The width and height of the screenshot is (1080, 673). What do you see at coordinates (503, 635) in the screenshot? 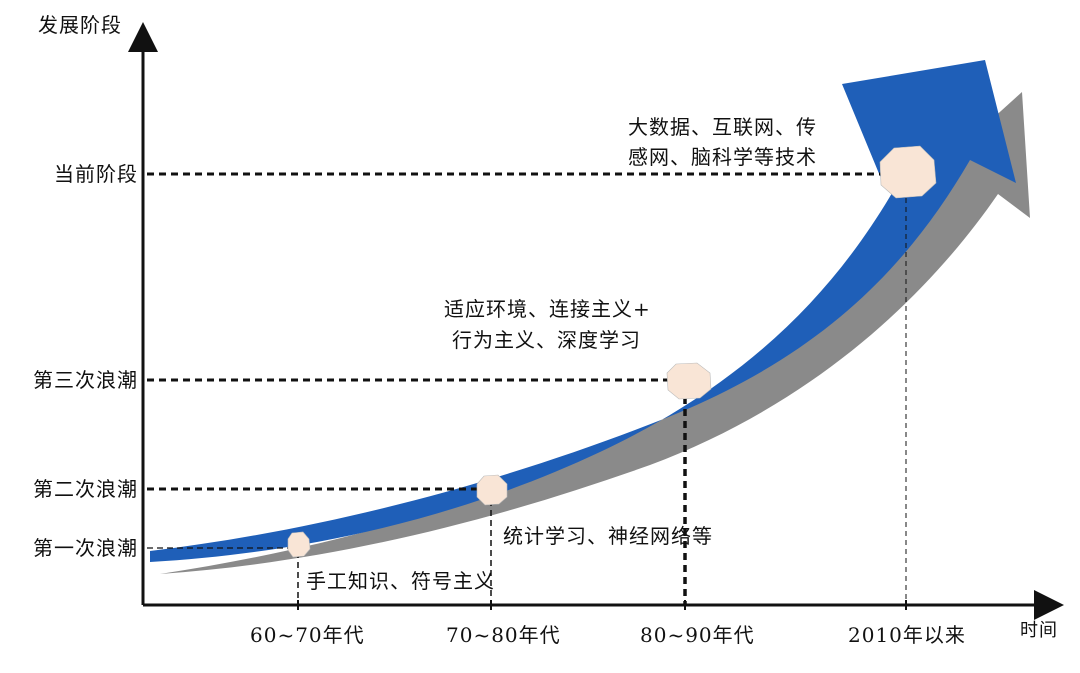
I see `period-label-2: 70~80年代` at bounding box center [503, 635].